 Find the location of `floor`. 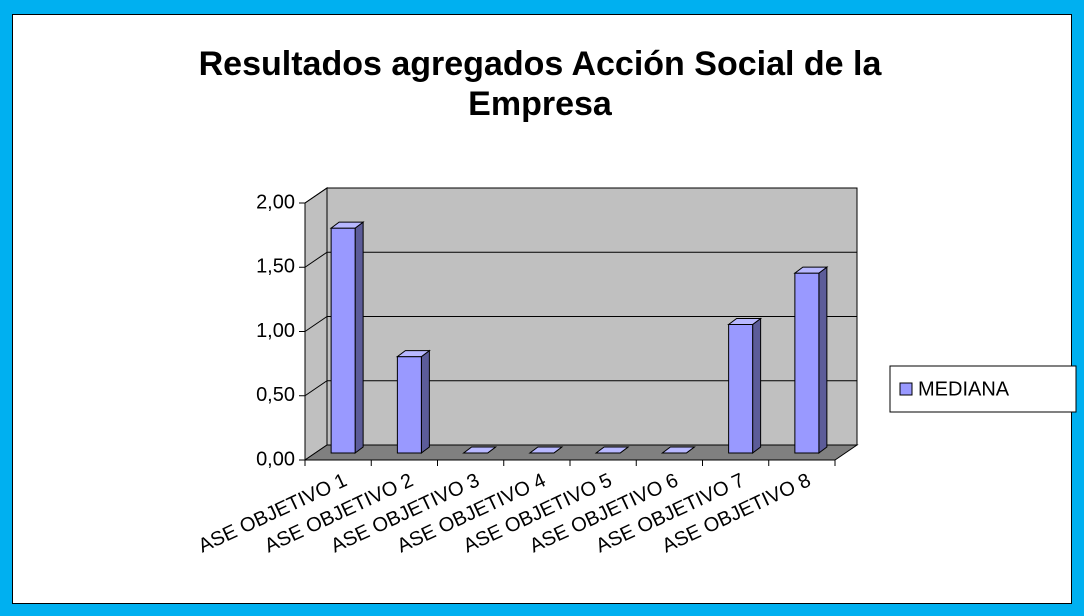

floor is located at coordinates (581, 452).